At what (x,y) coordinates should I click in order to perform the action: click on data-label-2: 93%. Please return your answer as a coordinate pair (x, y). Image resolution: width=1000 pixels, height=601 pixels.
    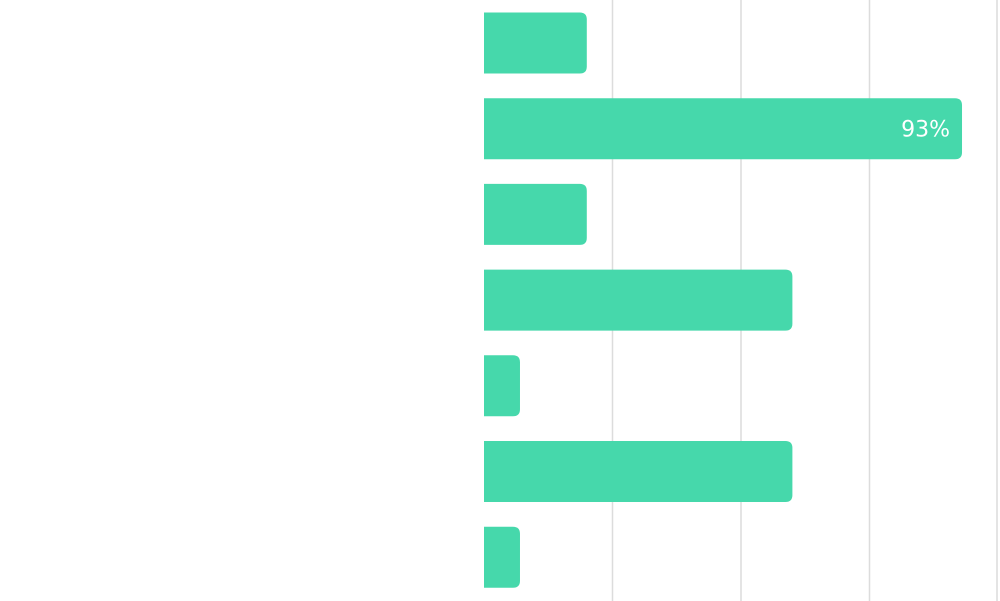
    Looking at the image, I should click on (925, 130).